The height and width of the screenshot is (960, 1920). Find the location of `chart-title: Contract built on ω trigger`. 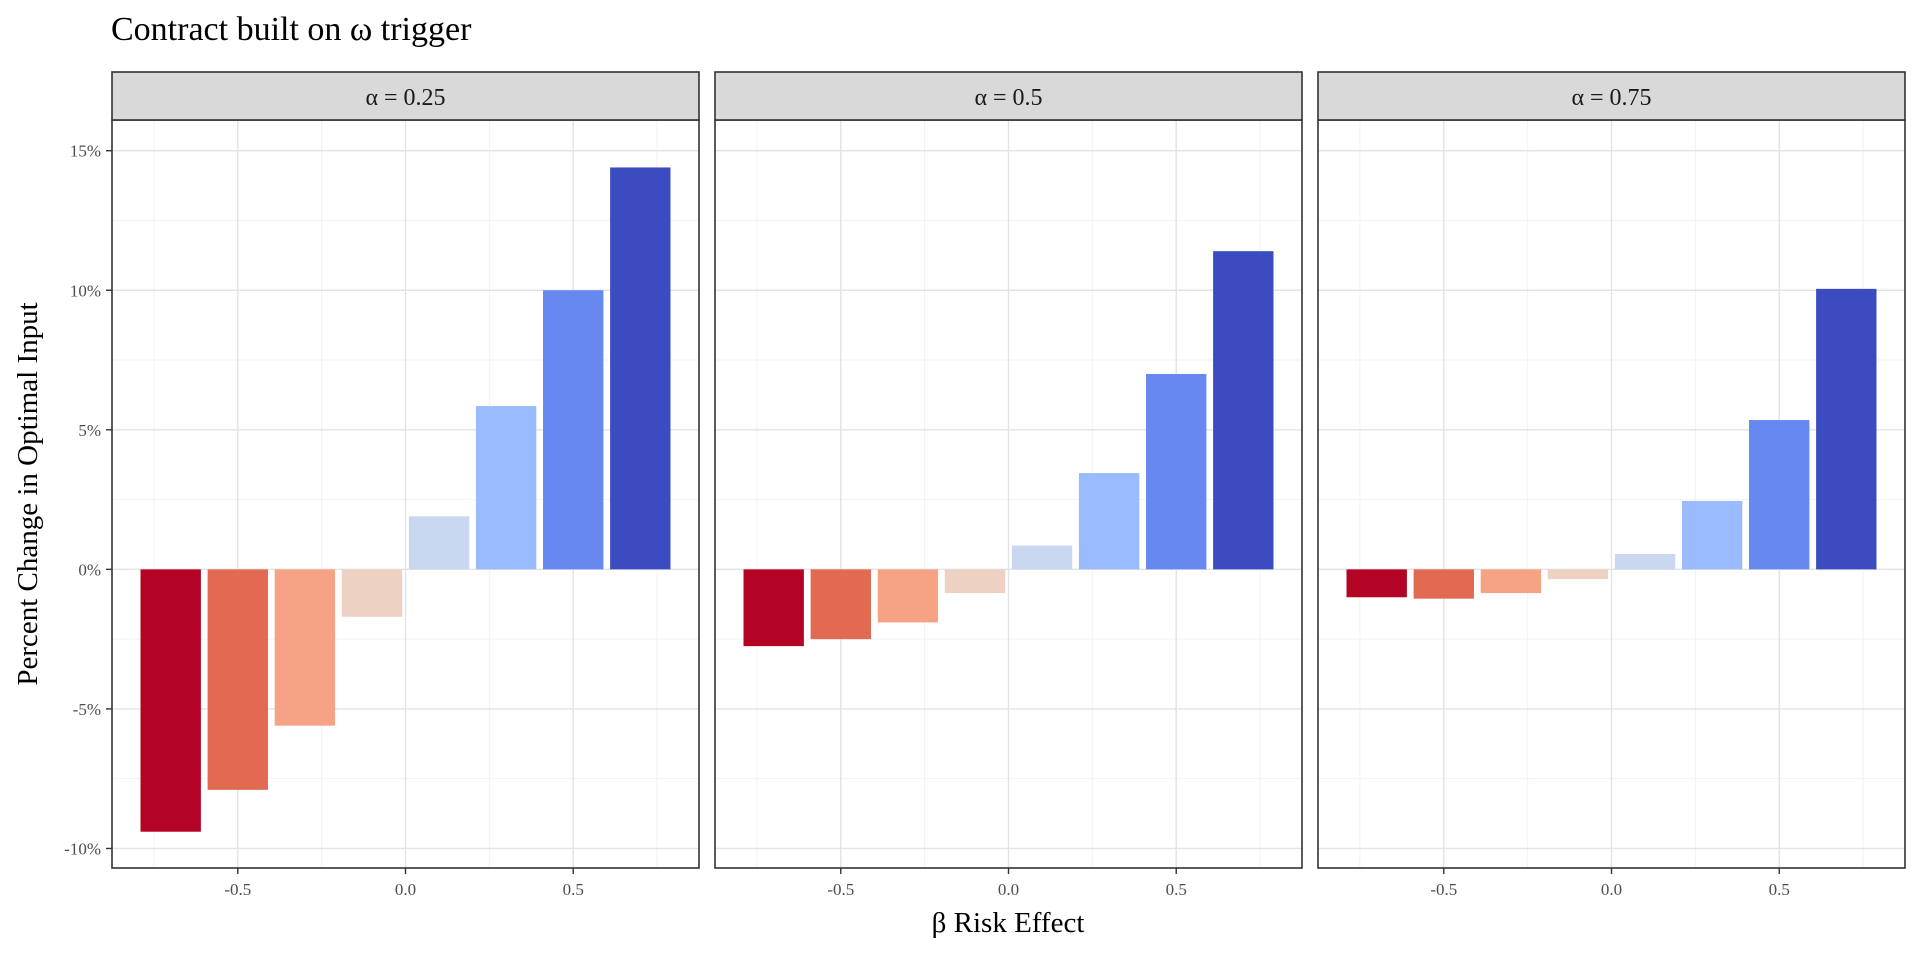

chart-title: Contract built on ω trigger is located at coordinates (291, 29).